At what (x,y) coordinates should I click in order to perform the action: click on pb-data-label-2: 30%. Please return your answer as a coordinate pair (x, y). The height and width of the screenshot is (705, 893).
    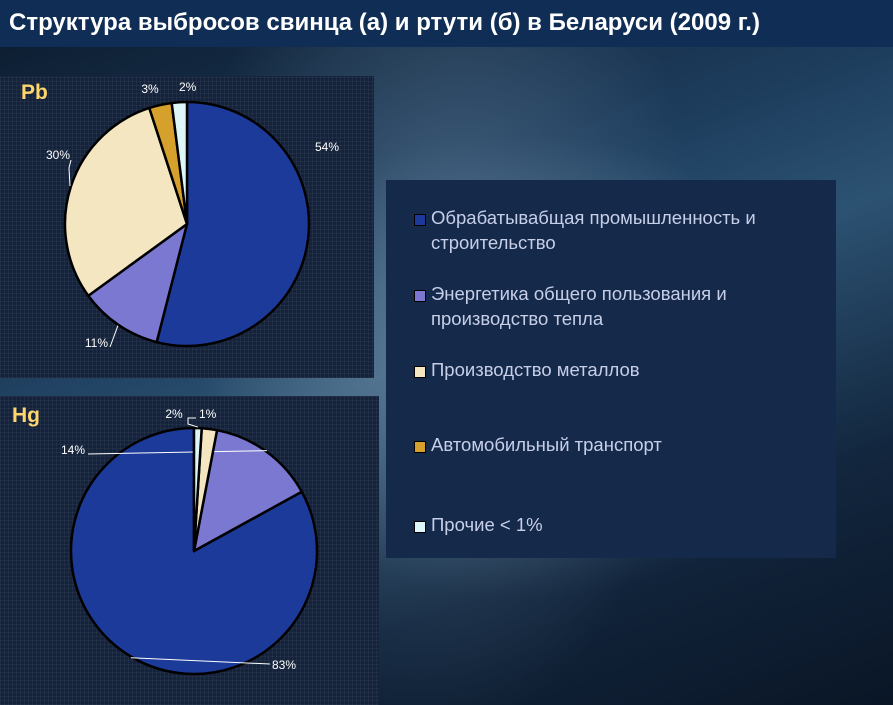
    Looking at the image, I should click on (58, 155).